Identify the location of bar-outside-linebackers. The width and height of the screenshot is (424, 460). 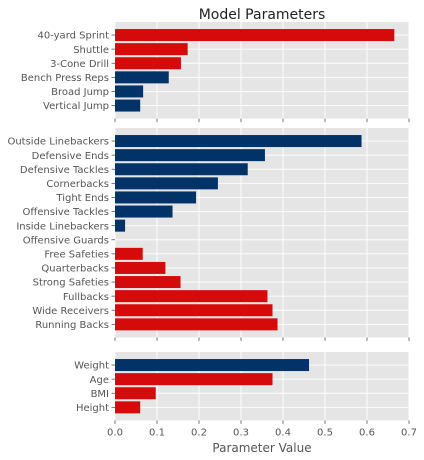
(238, 141).